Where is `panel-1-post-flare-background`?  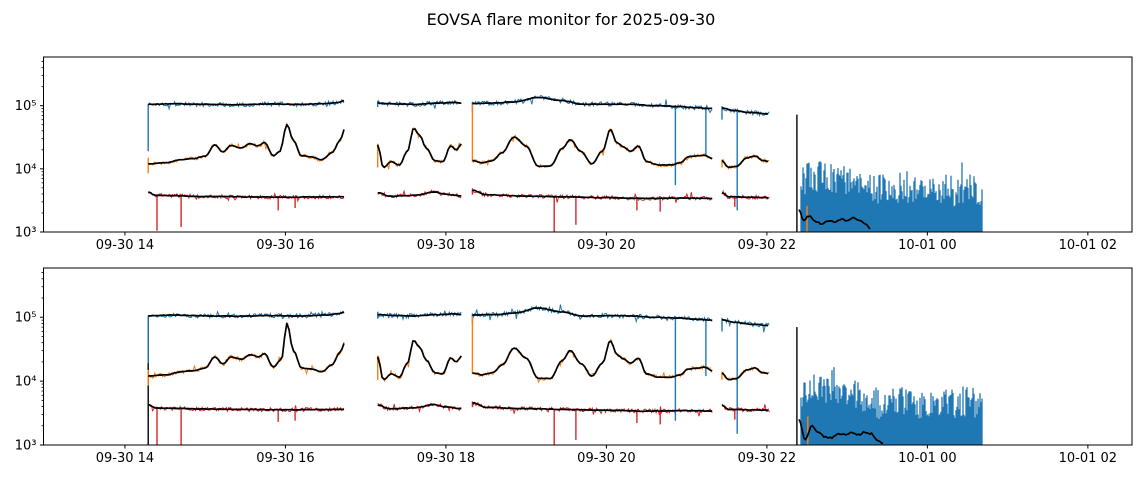
panel-1-post-flare-background is located at coordinates (834, 219).